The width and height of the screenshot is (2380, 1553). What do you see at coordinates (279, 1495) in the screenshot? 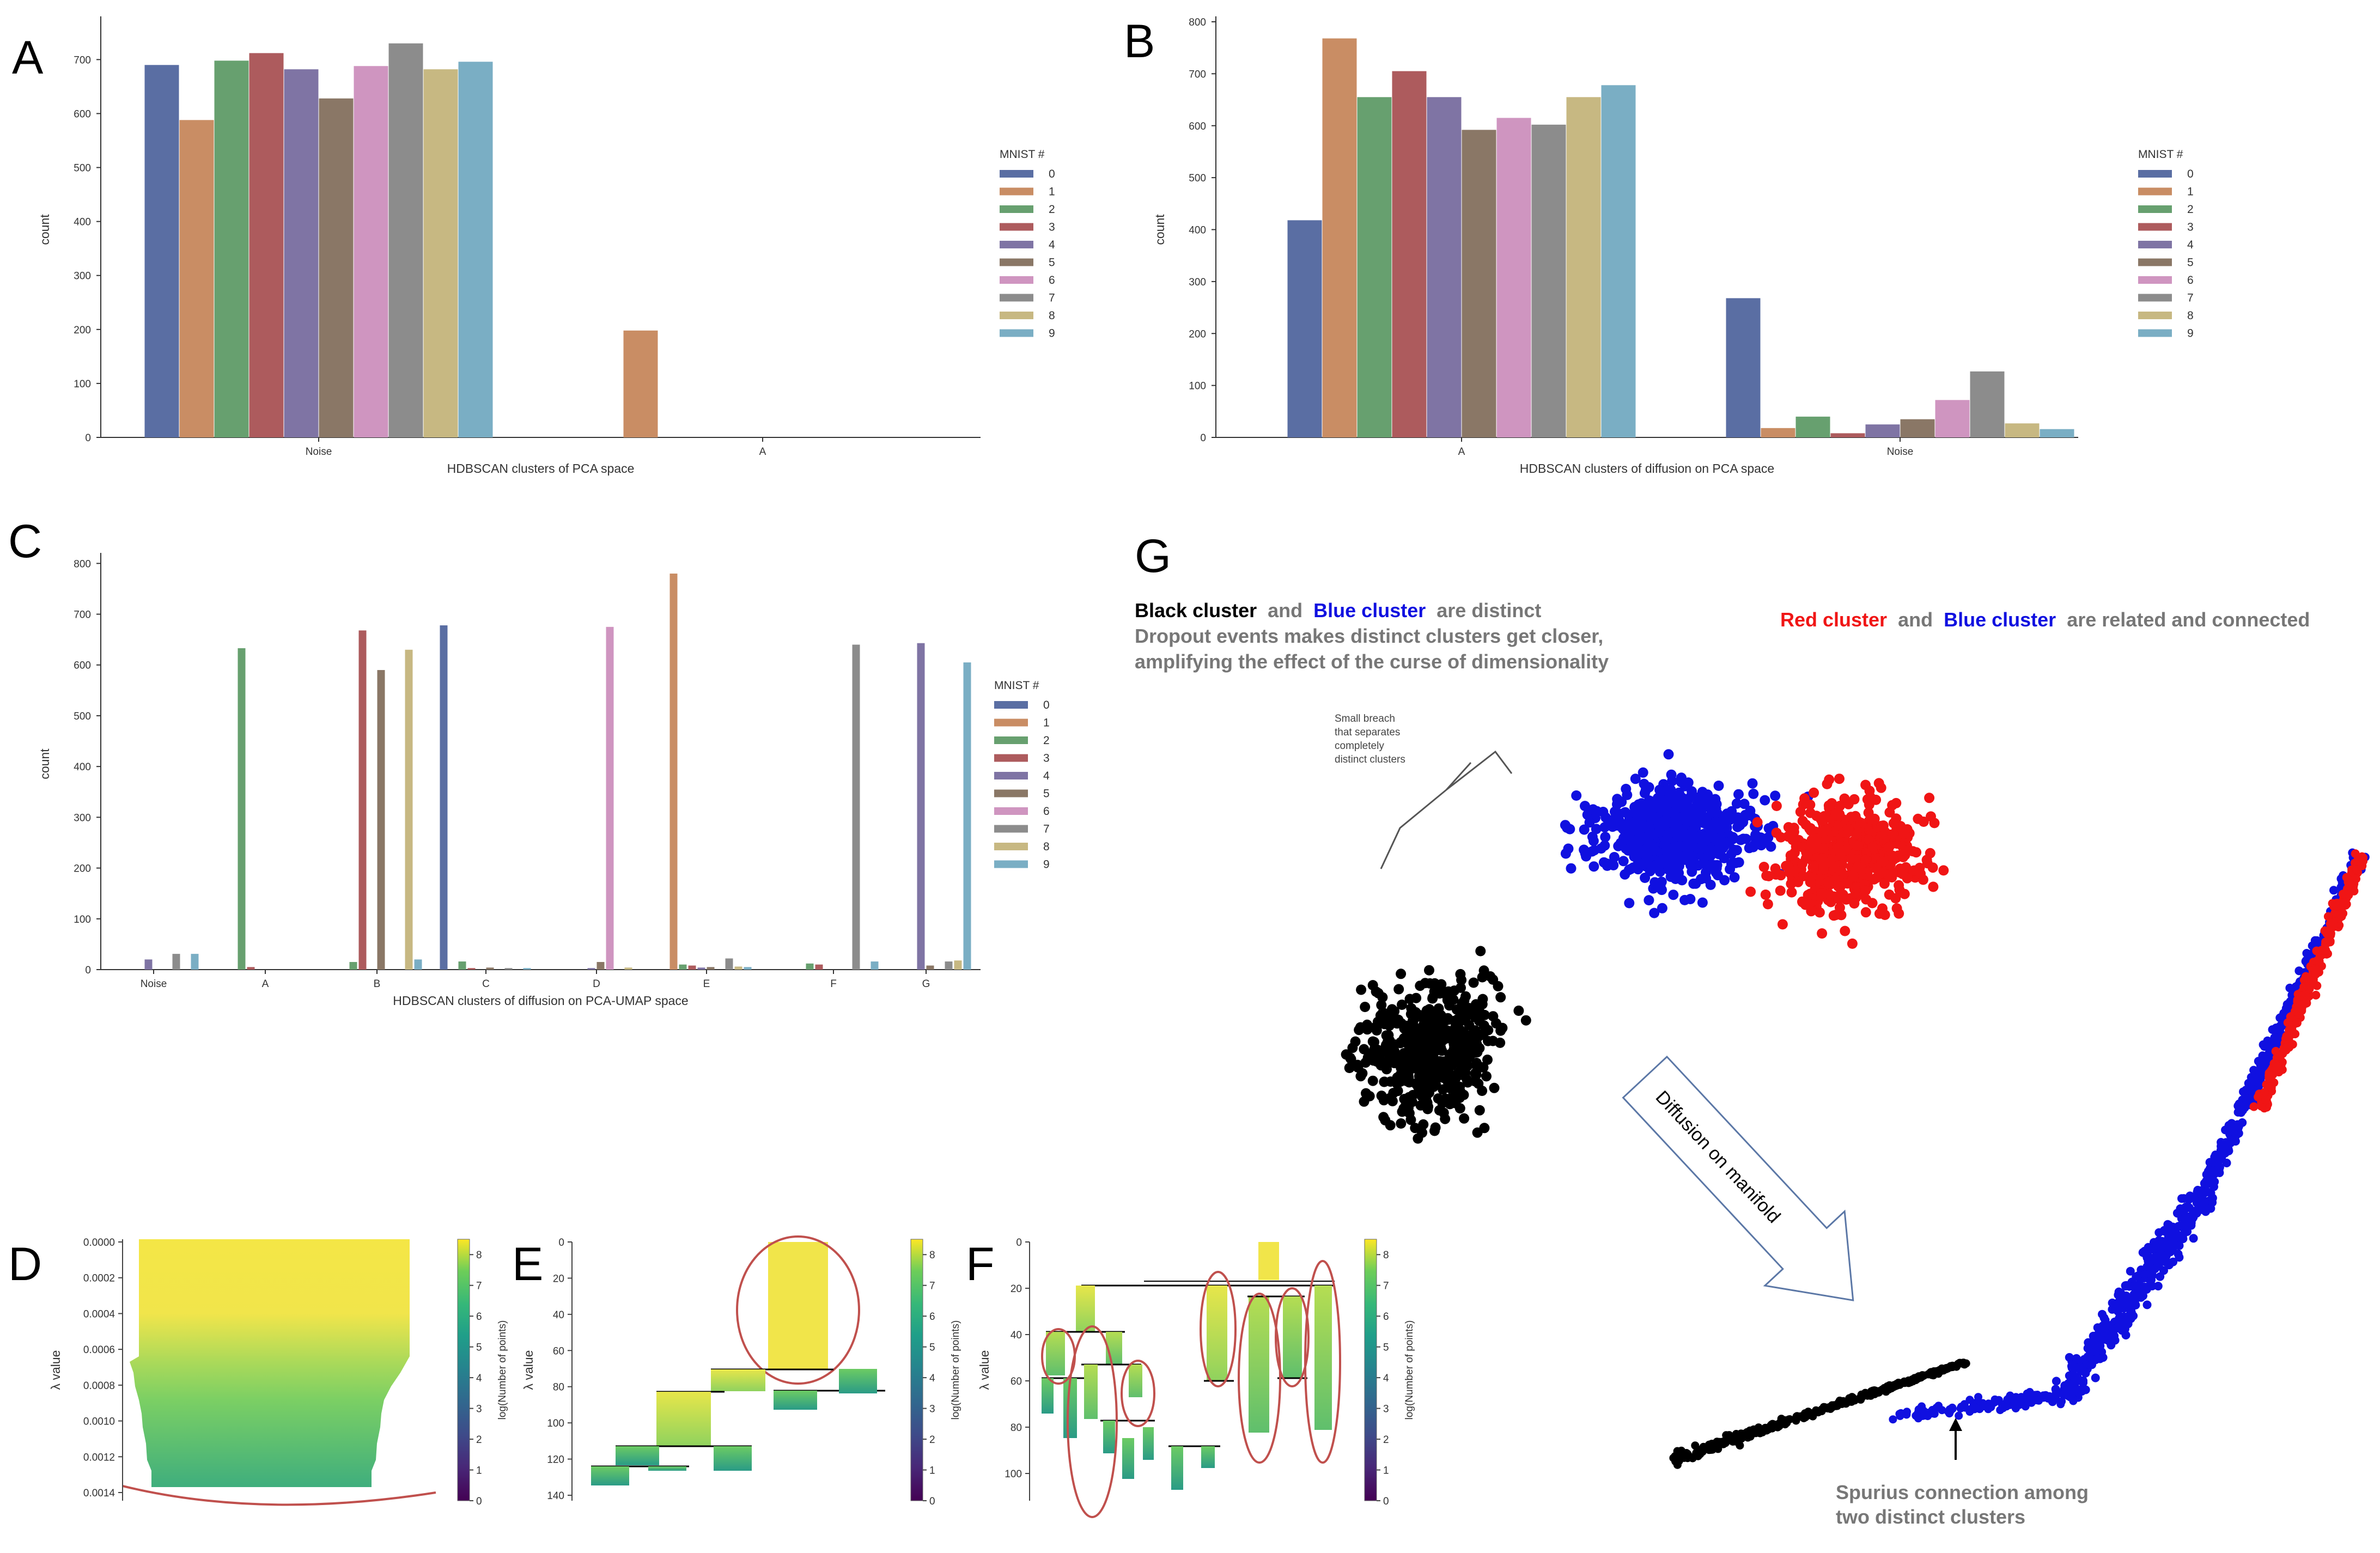
I see `d-red-arc` at bounding box center [279, 1495].